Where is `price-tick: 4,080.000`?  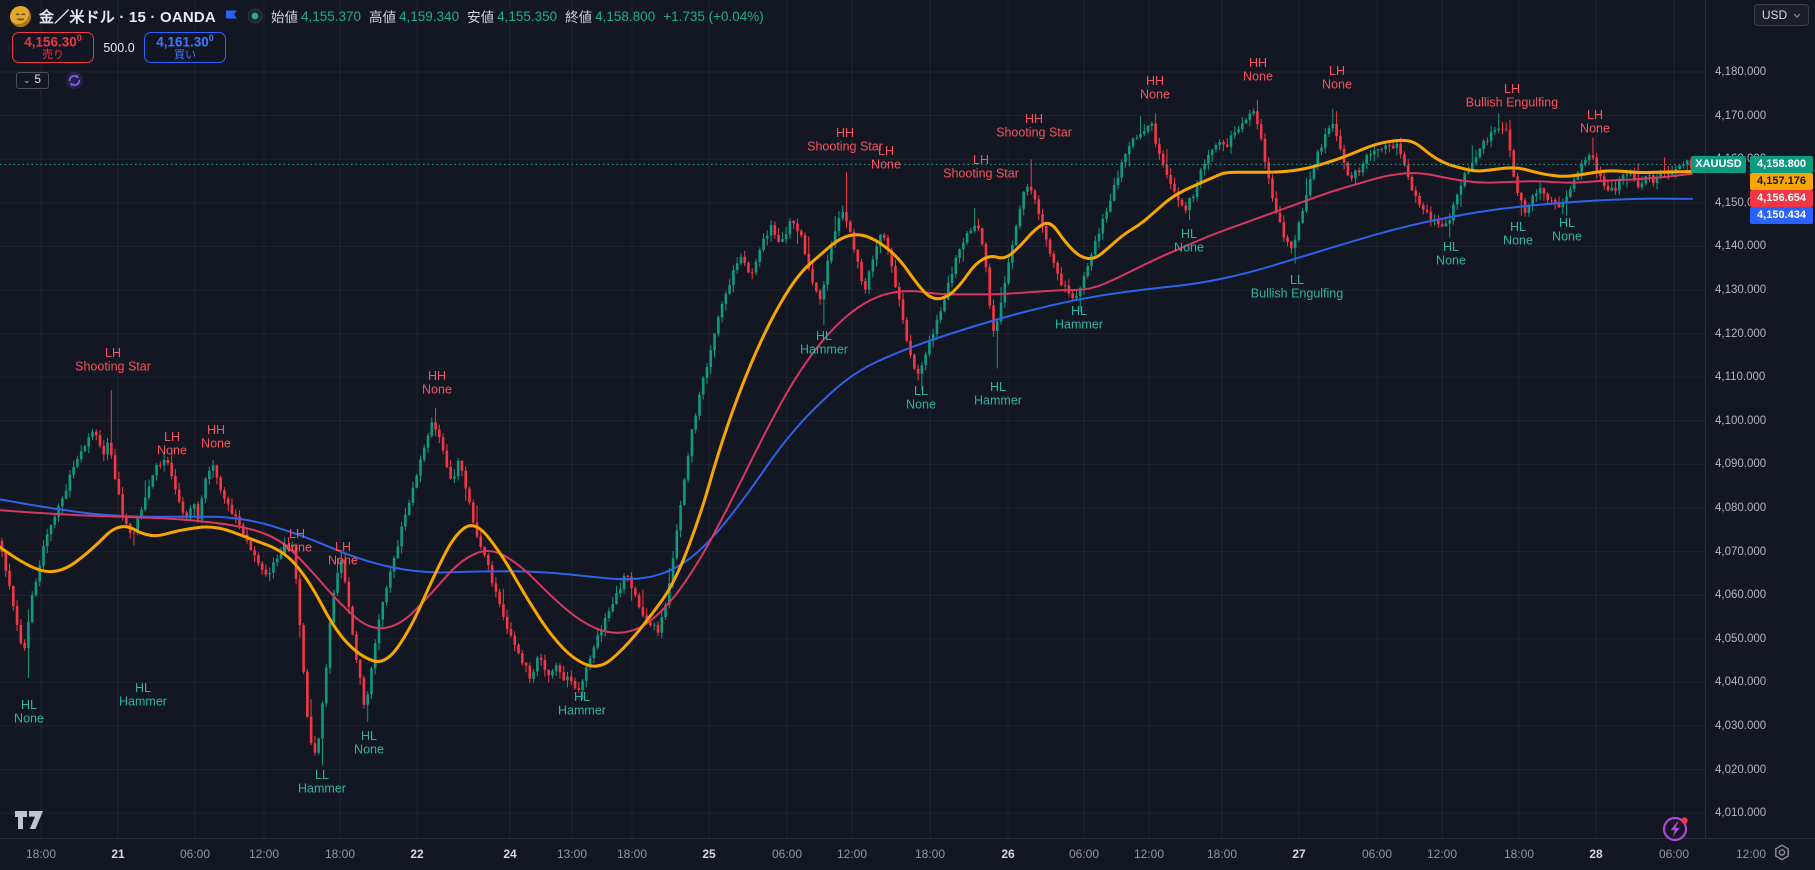 price-tick: 4,080.000 is located at coordinates (1741, 508).